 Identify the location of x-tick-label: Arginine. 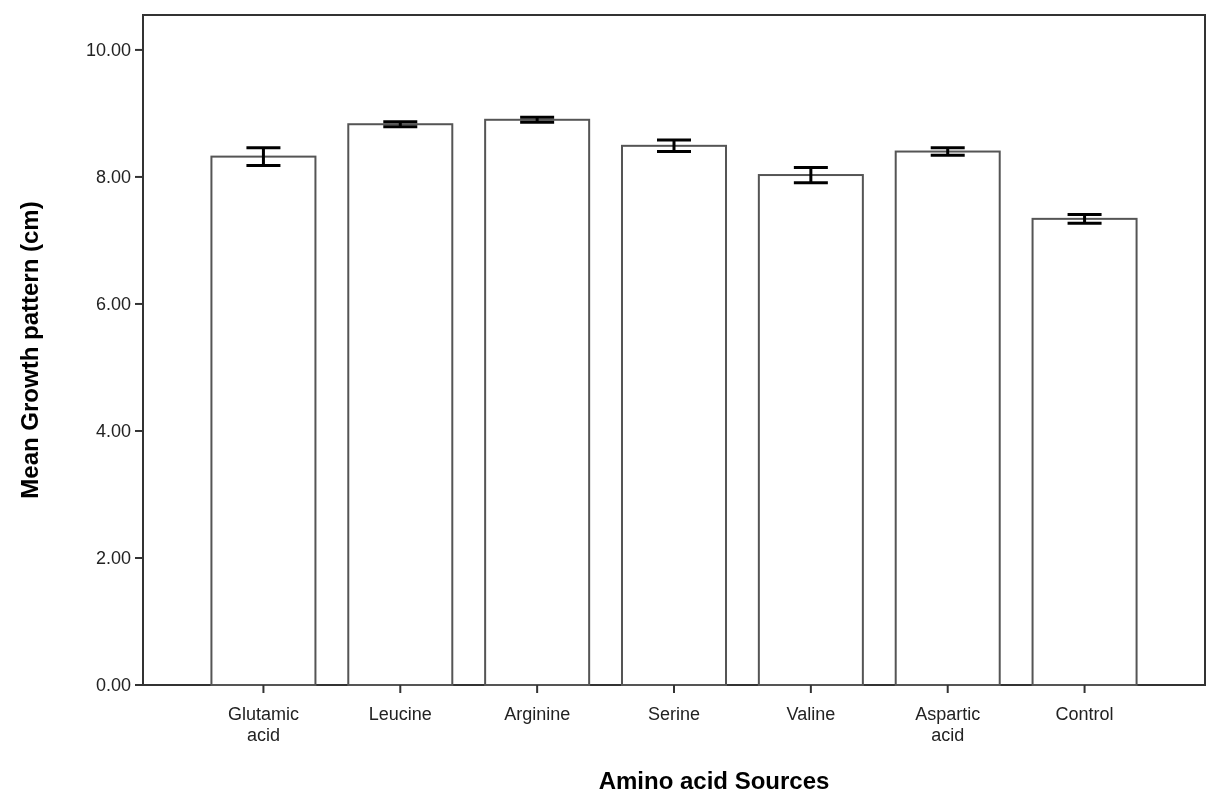
(537, 714).